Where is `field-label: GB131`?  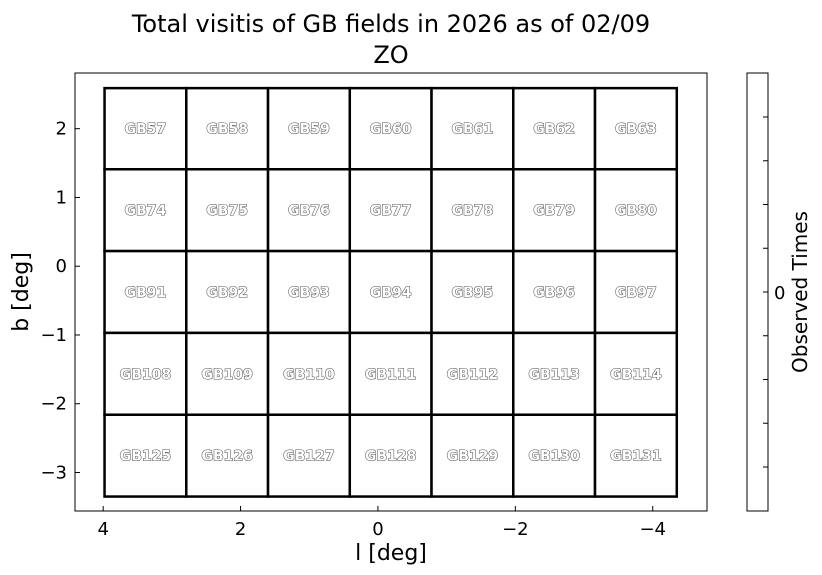 field-label: GB131 is located at coordinates (635, 457).